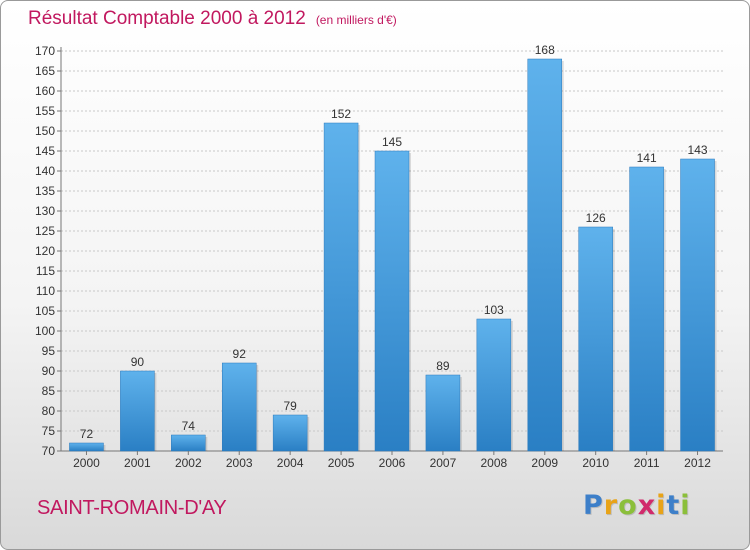 This screenshot has width=750, height=550. I want to click on y-tick-label: 75, so click(49, 431).